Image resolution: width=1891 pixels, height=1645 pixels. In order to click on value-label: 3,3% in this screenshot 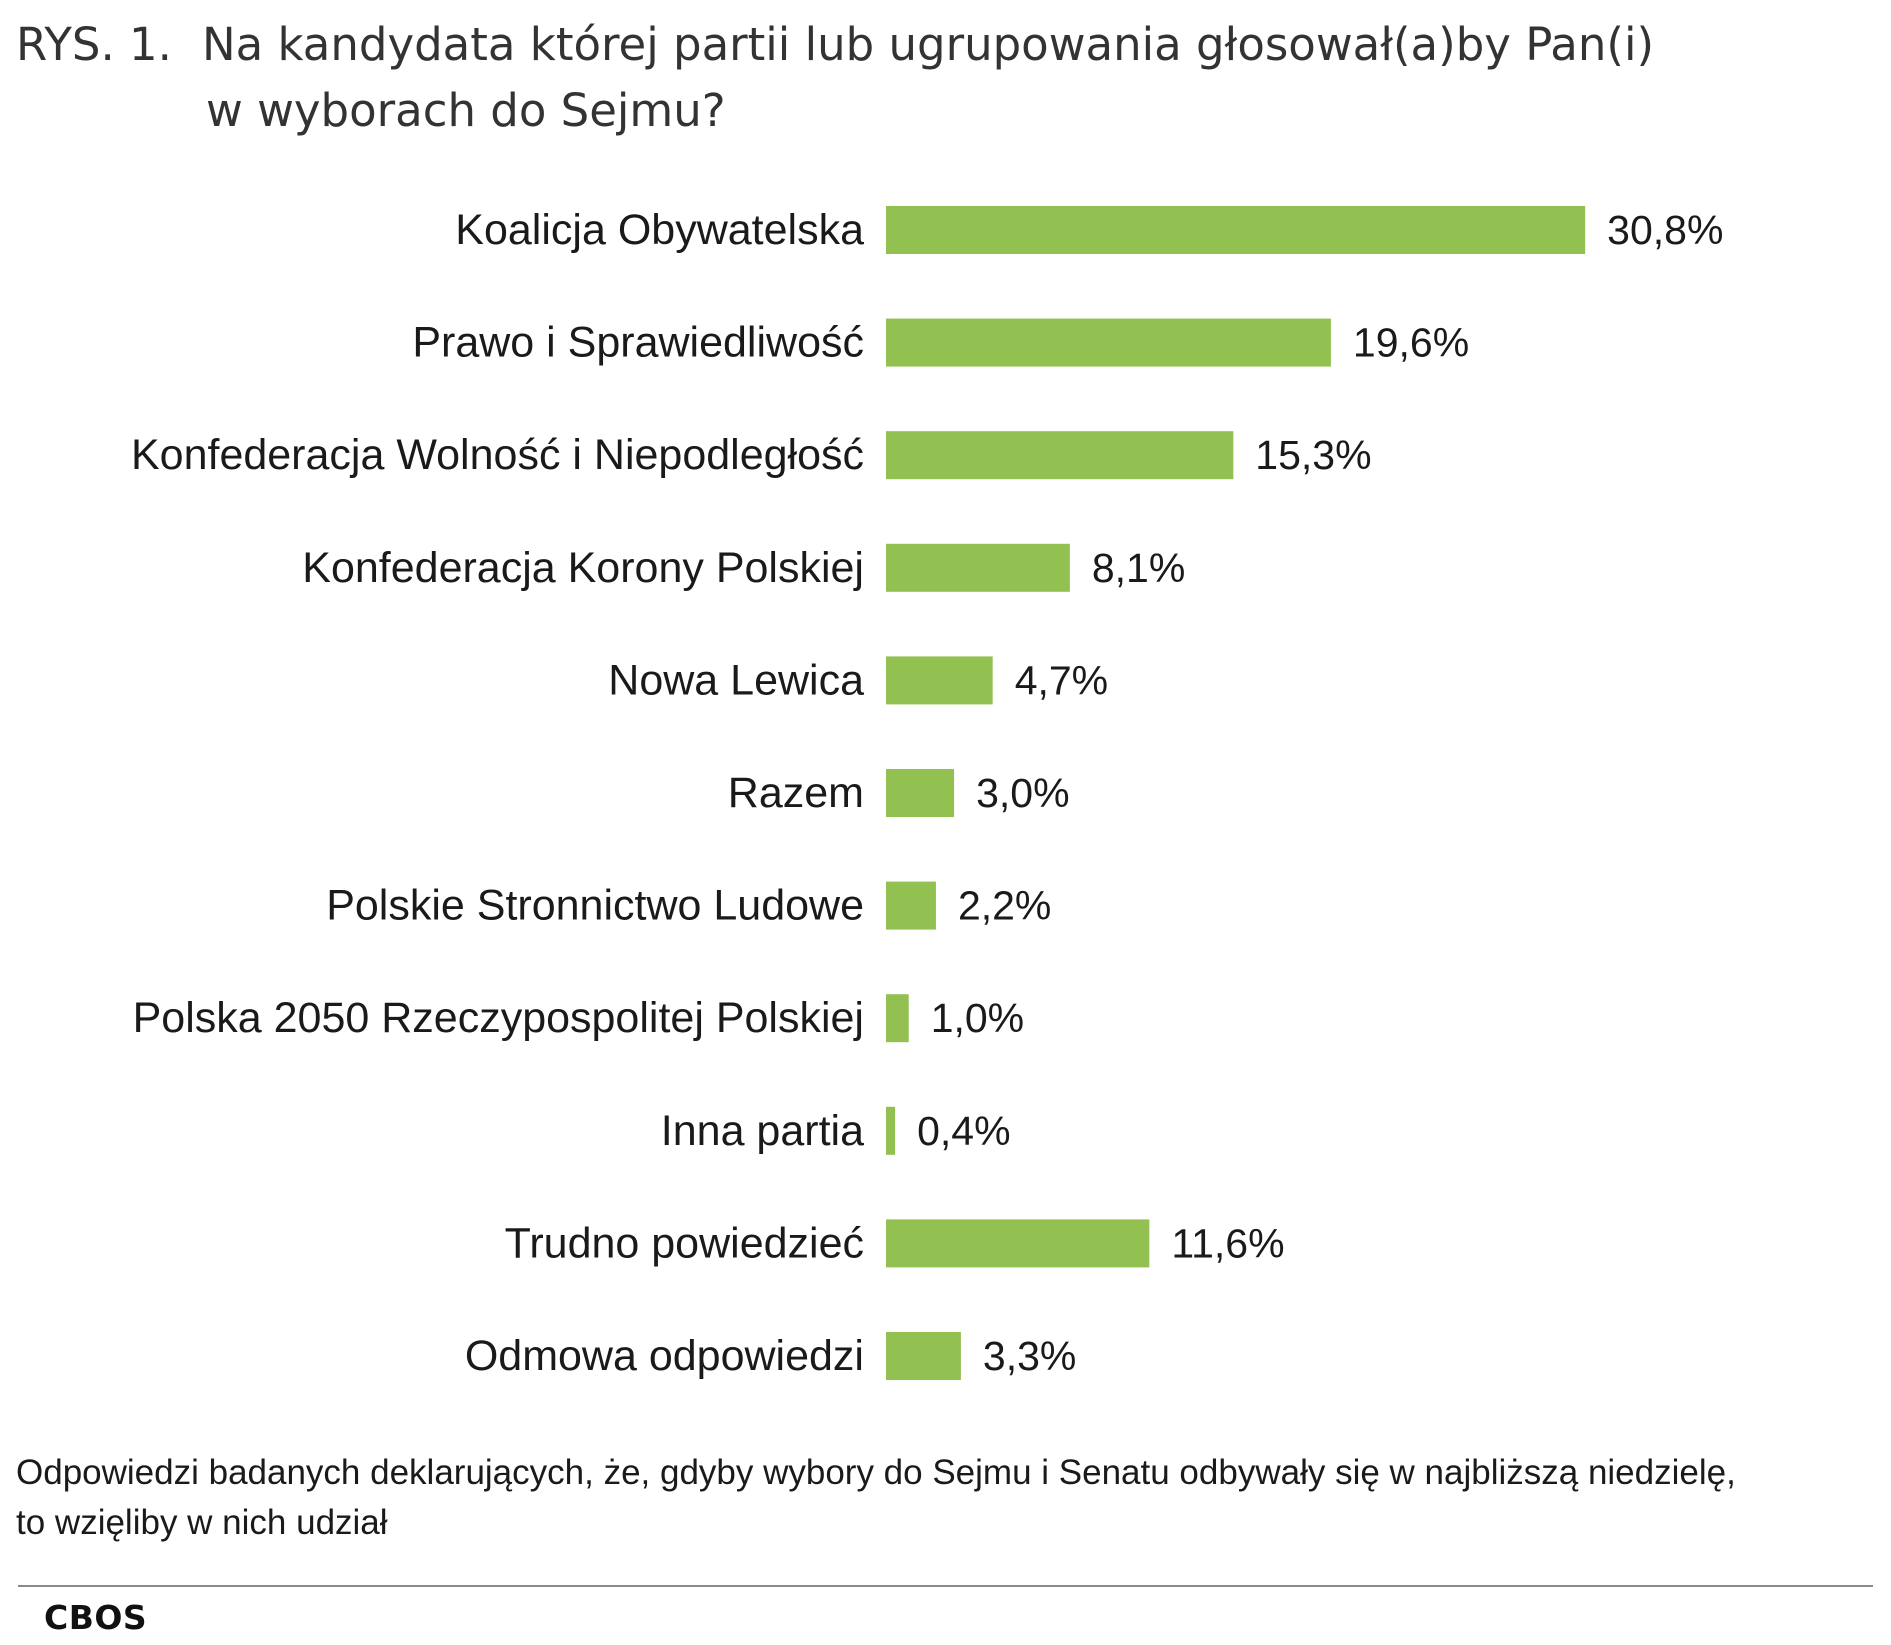, I will do `click(1029, 1356)`.